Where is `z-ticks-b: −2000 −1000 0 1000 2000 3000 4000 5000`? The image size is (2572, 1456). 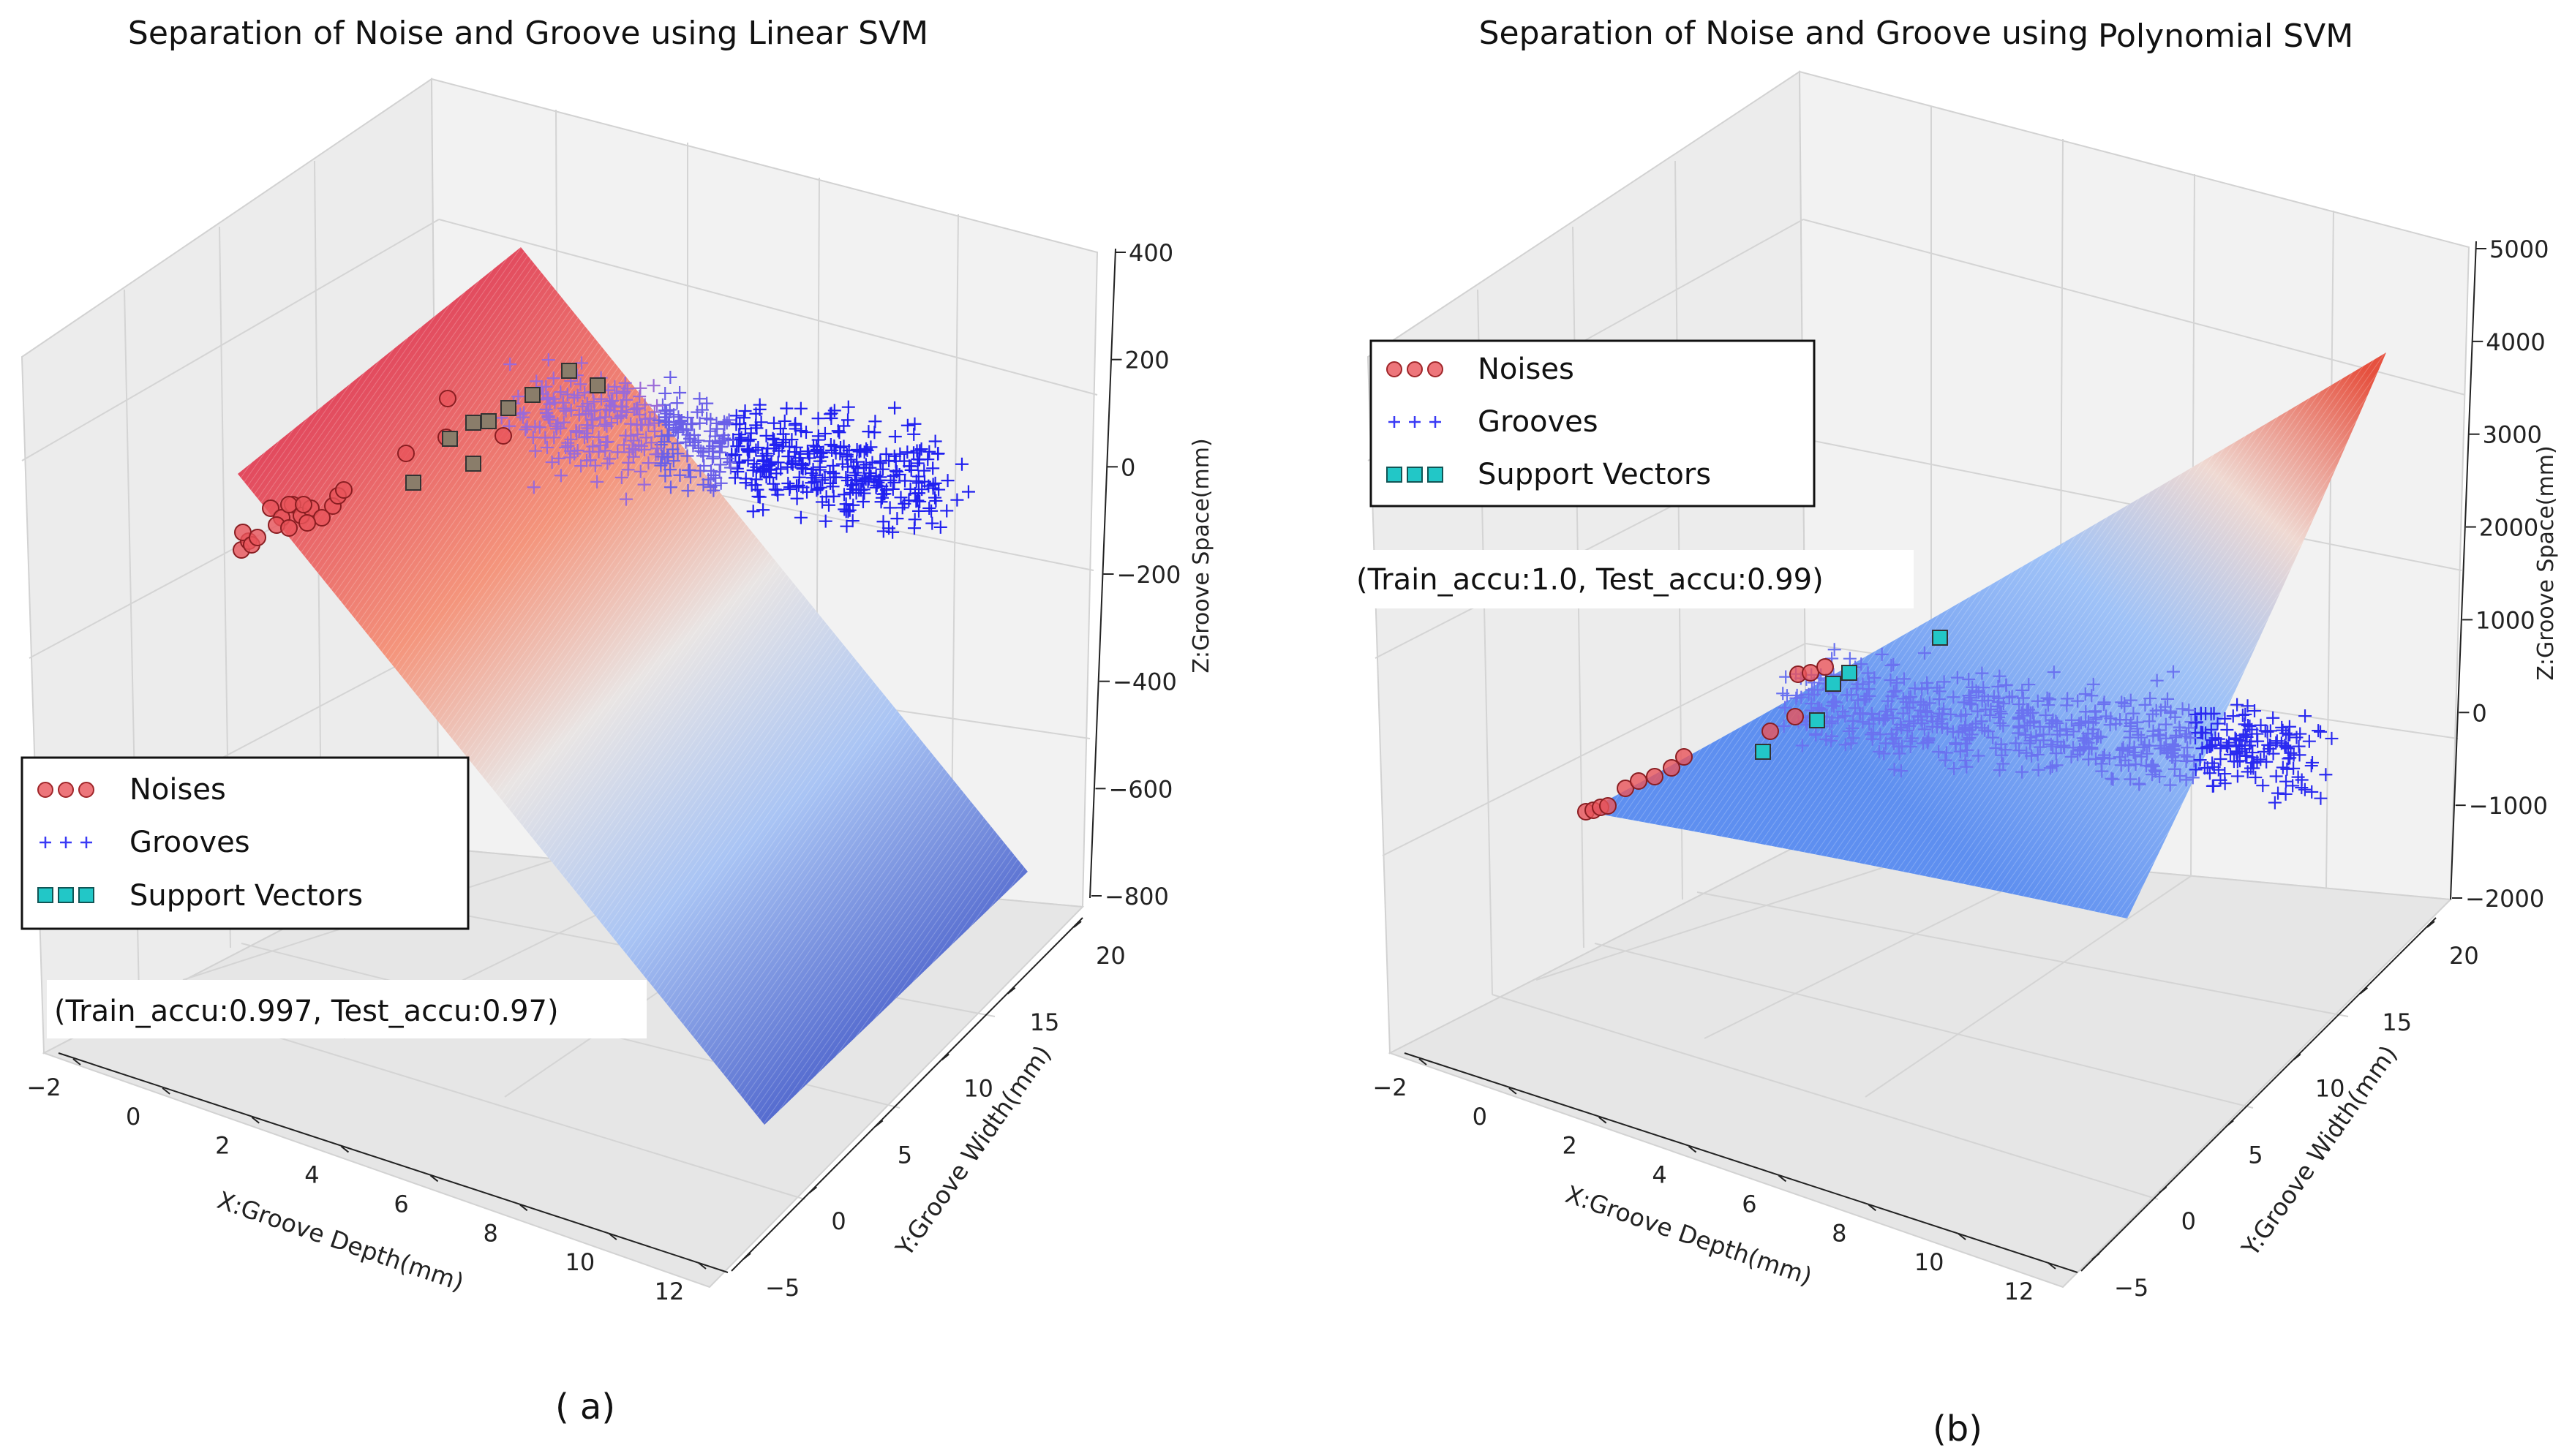
z-ticks-b: −2000 −1000 0 1000 2000 3000 4000 5000 is located at coordinates (2501, 574).